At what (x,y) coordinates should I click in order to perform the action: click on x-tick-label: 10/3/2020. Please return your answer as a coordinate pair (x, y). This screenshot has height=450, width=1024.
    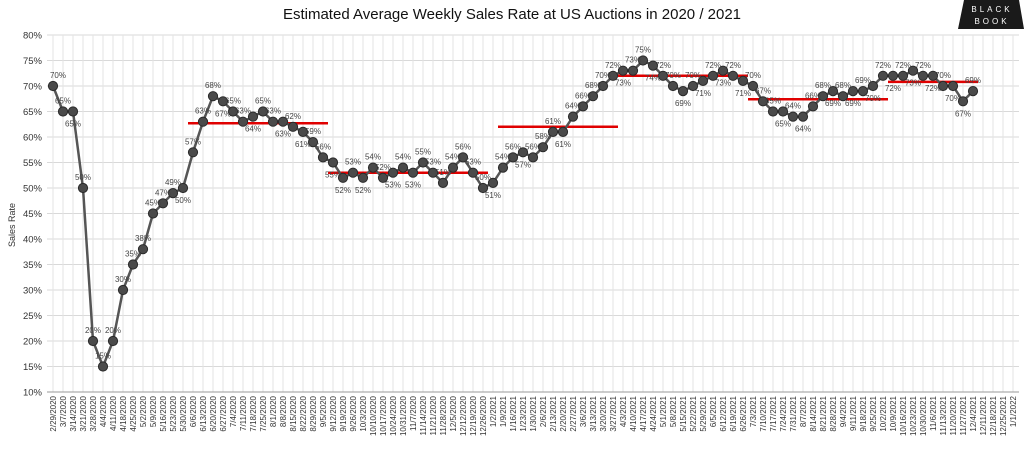
    Looking at the image, I should click on (363, 413).